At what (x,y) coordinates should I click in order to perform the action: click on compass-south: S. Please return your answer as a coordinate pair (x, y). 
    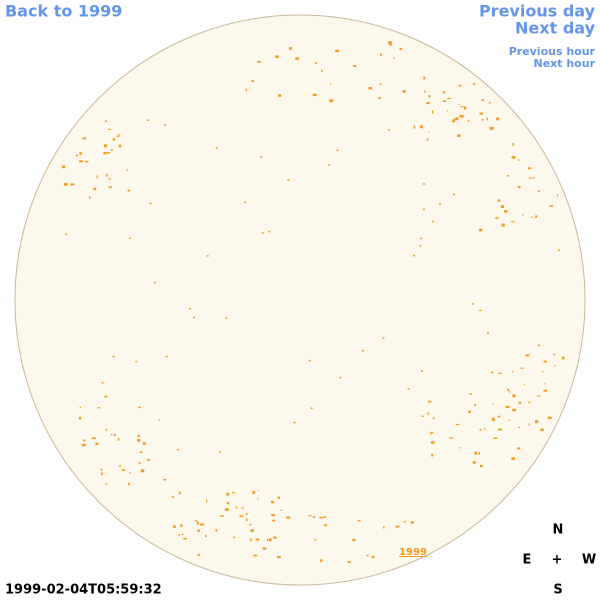
    Looking at the image, I should click on (557, 590).